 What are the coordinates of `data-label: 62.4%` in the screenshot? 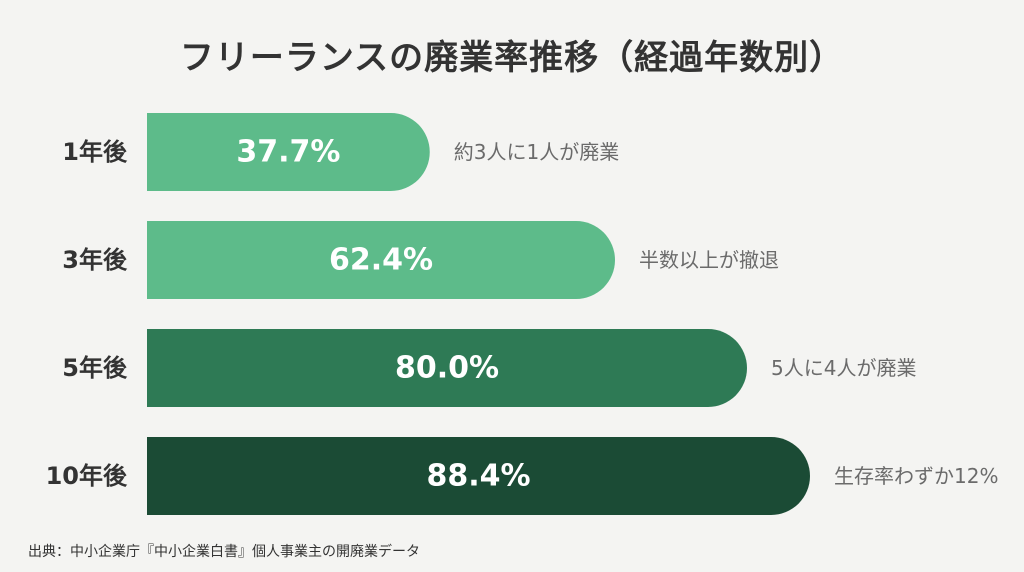 It's located at (381, 260).